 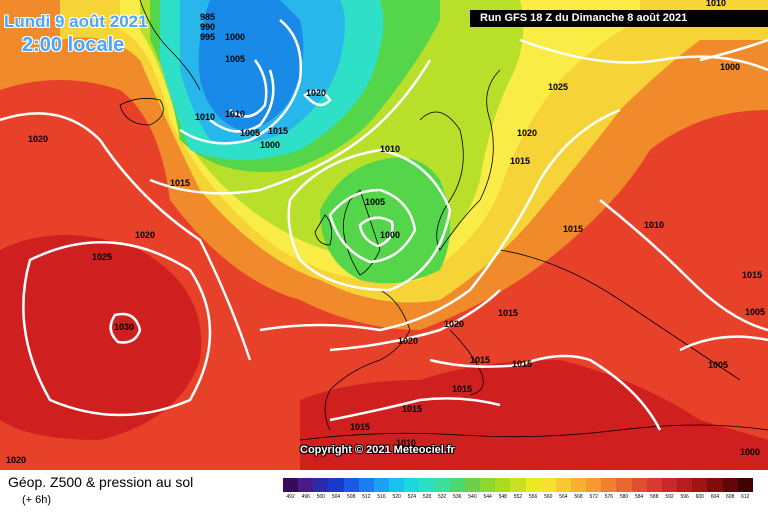 I want to click on isobar-1005-east, so click(x=723, y=343).